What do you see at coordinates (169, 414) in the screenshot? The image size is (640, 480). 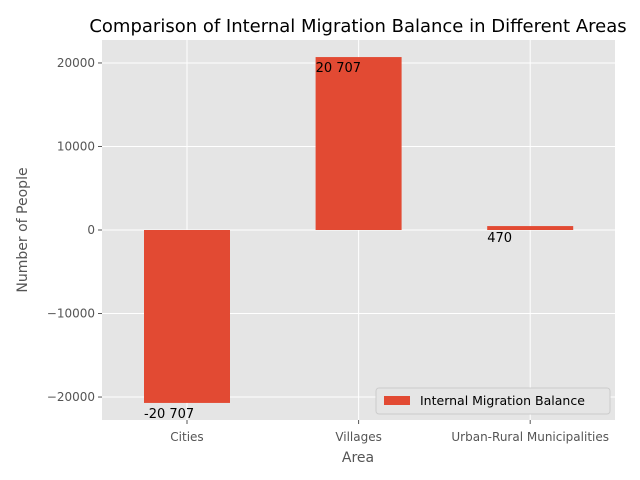 I see `bar-value-label: -20 707` at bounding box center [169, 414].